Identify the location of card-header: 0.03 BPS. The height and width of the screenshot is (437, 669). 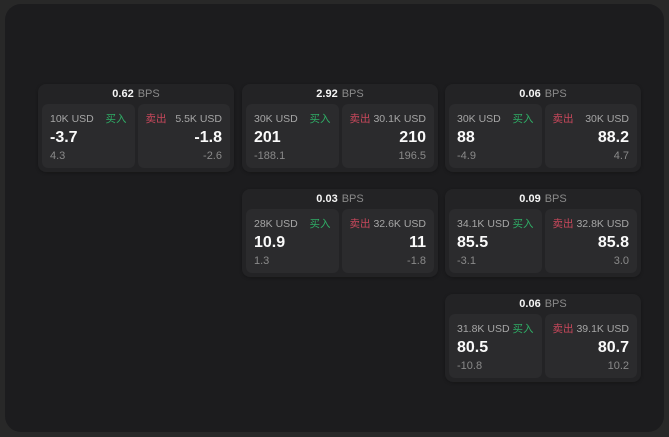
(340, 199).